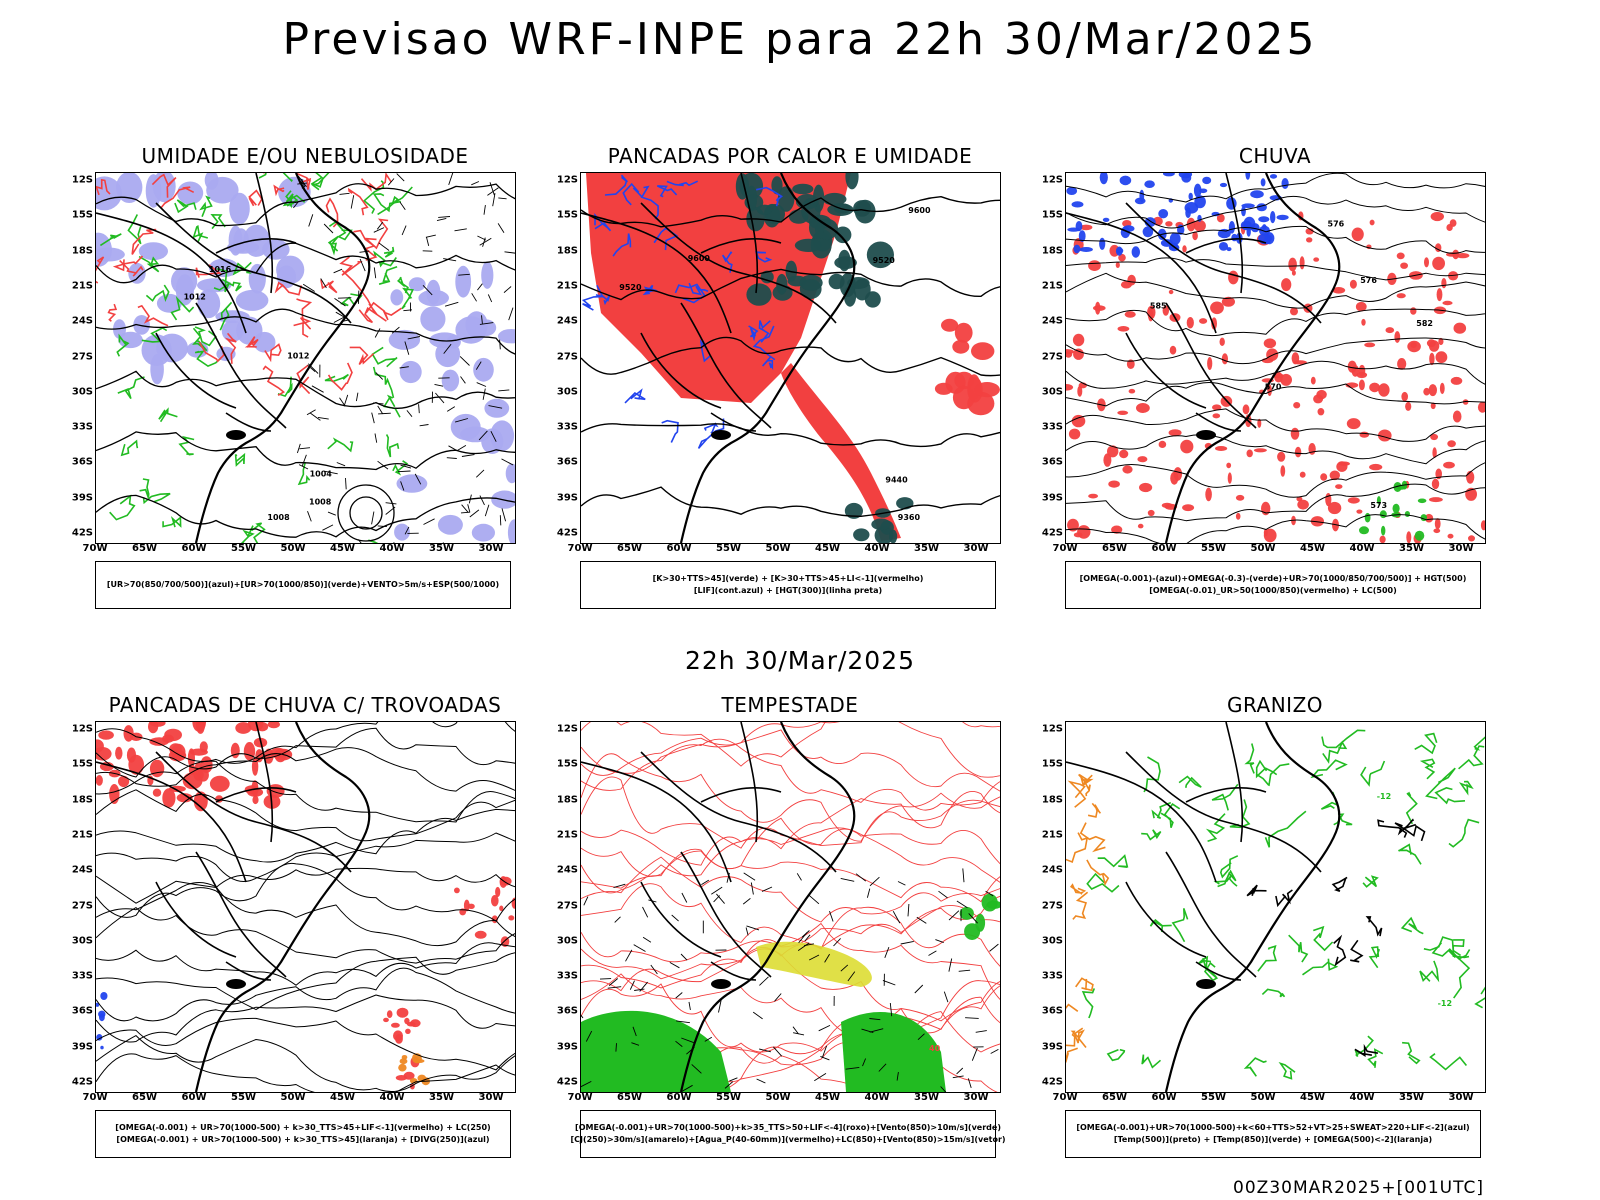 This screenshot has height=1200, width=1600. What do you see at coordinates (82, 356) in the screenshot?
I see `lat-tick-label: 27S` at bounding box center [82, 356].